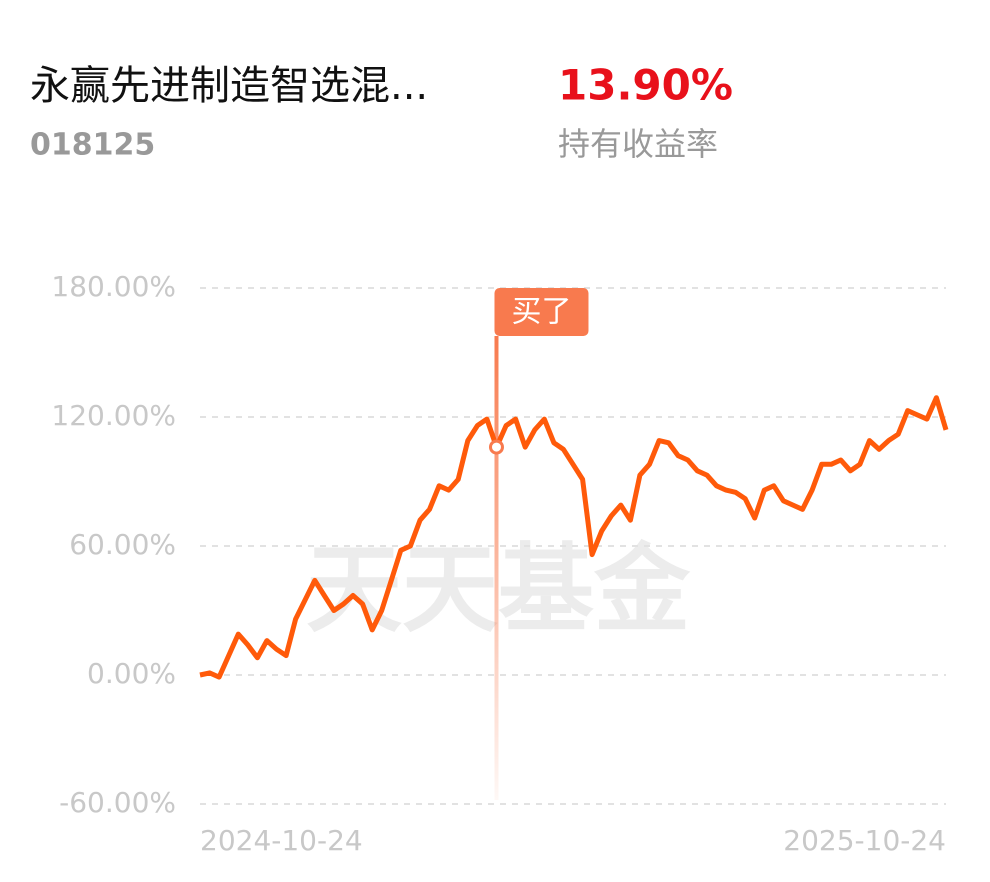 The height and width of the screenshot is (882, 990). Describe the element at coordinates (122, 544) in the screenshot. I see `y-tick-label: 60.00%` at that location.